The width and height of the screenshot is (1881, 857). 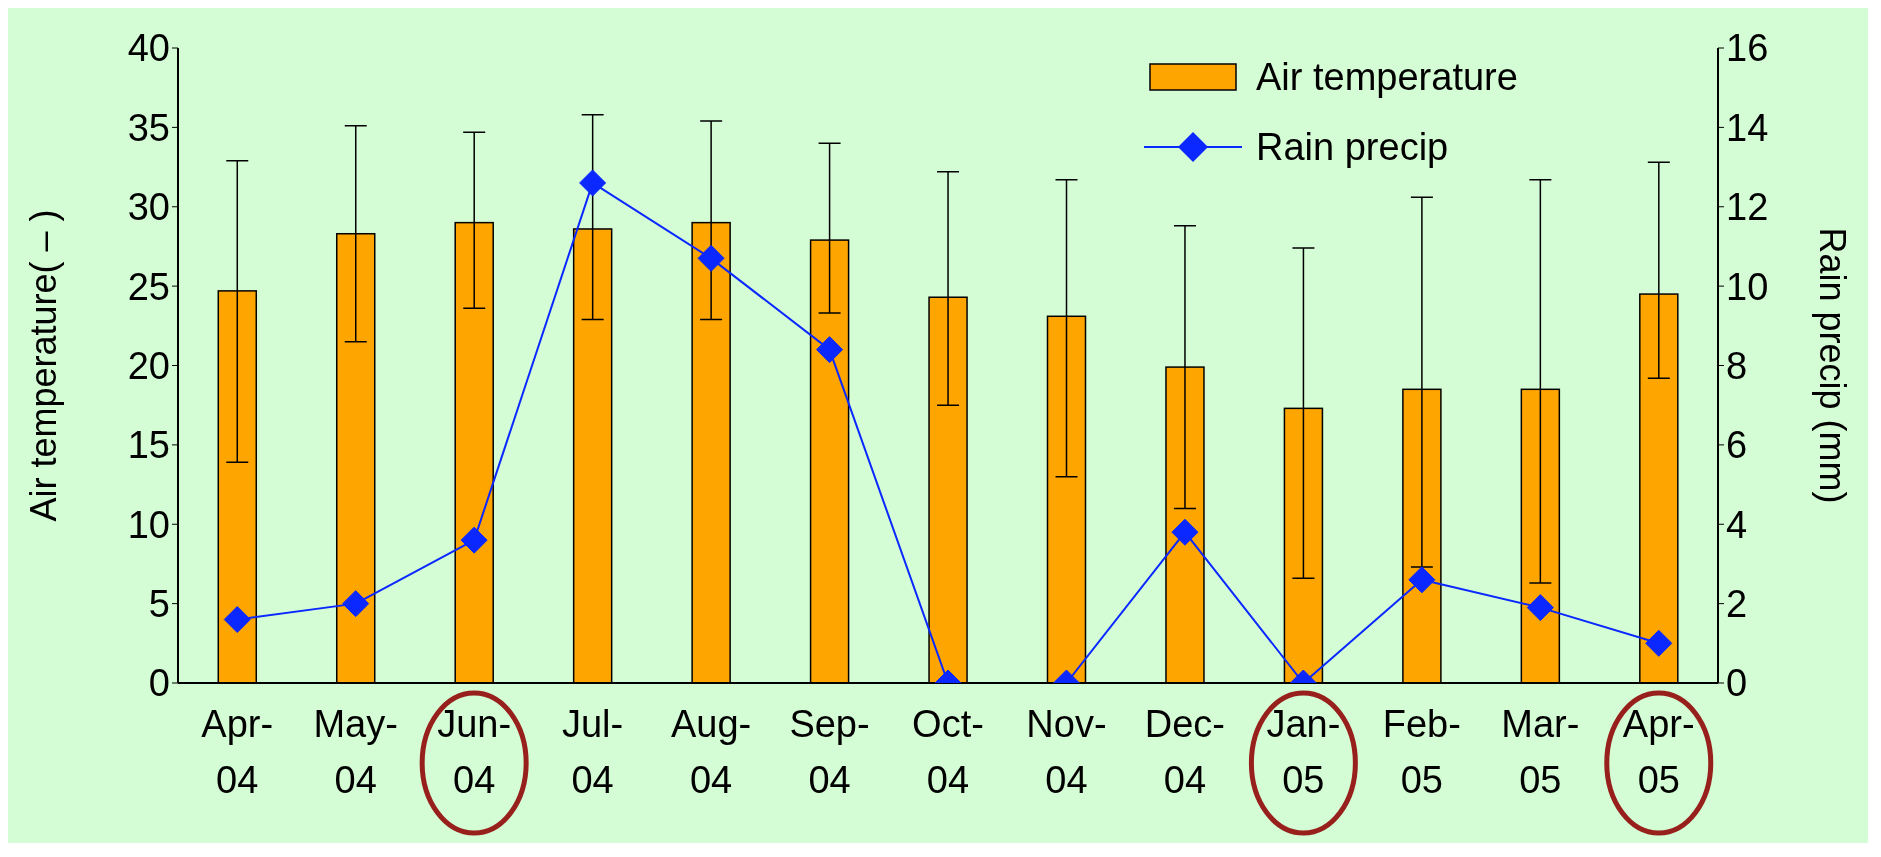 I want to click on x-tick-label: Oct-04, so click(x=948, y=752).